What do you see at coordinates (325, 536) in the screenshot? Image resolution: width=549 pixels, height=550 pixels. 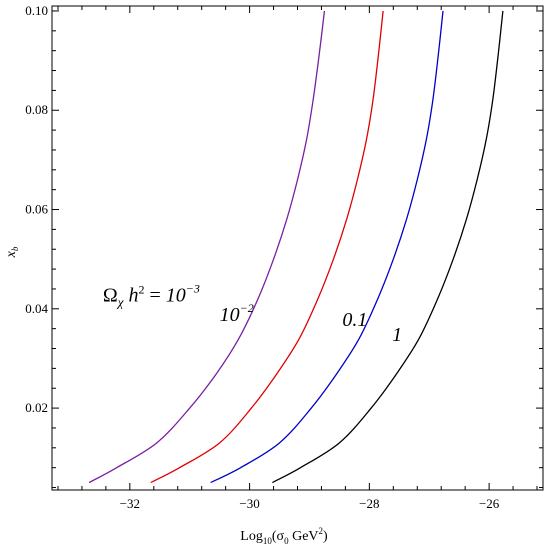 I see `x-axis-label-end: )` at bounding box center [325, 536].